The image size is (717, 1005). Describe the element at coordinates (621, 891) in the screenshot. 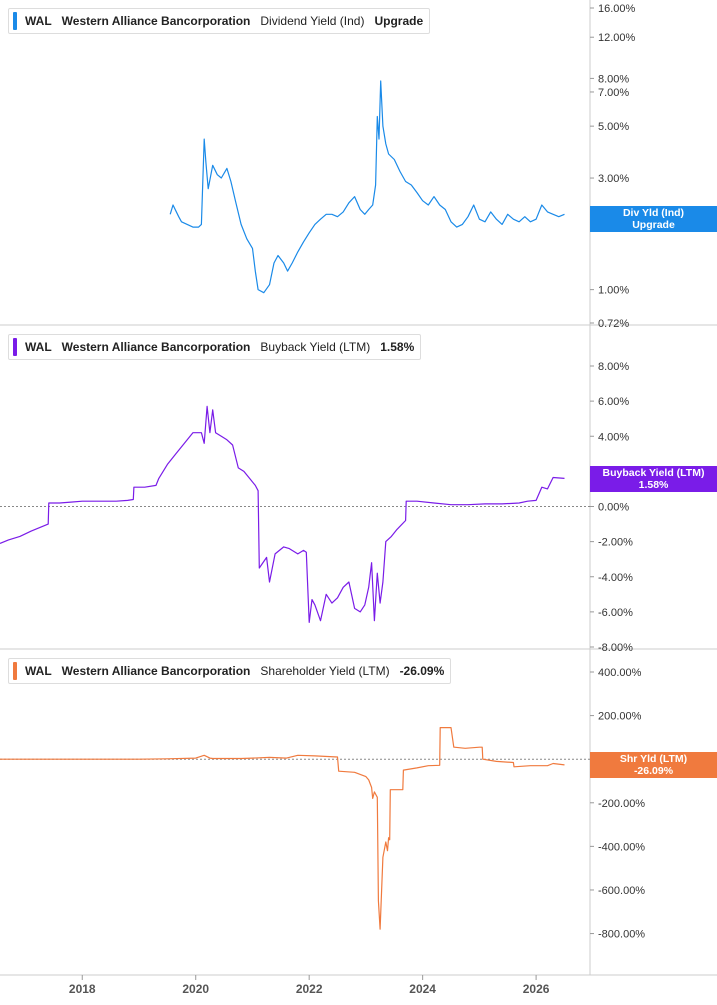

I see `y-tick-label: -600.00%` at that location.